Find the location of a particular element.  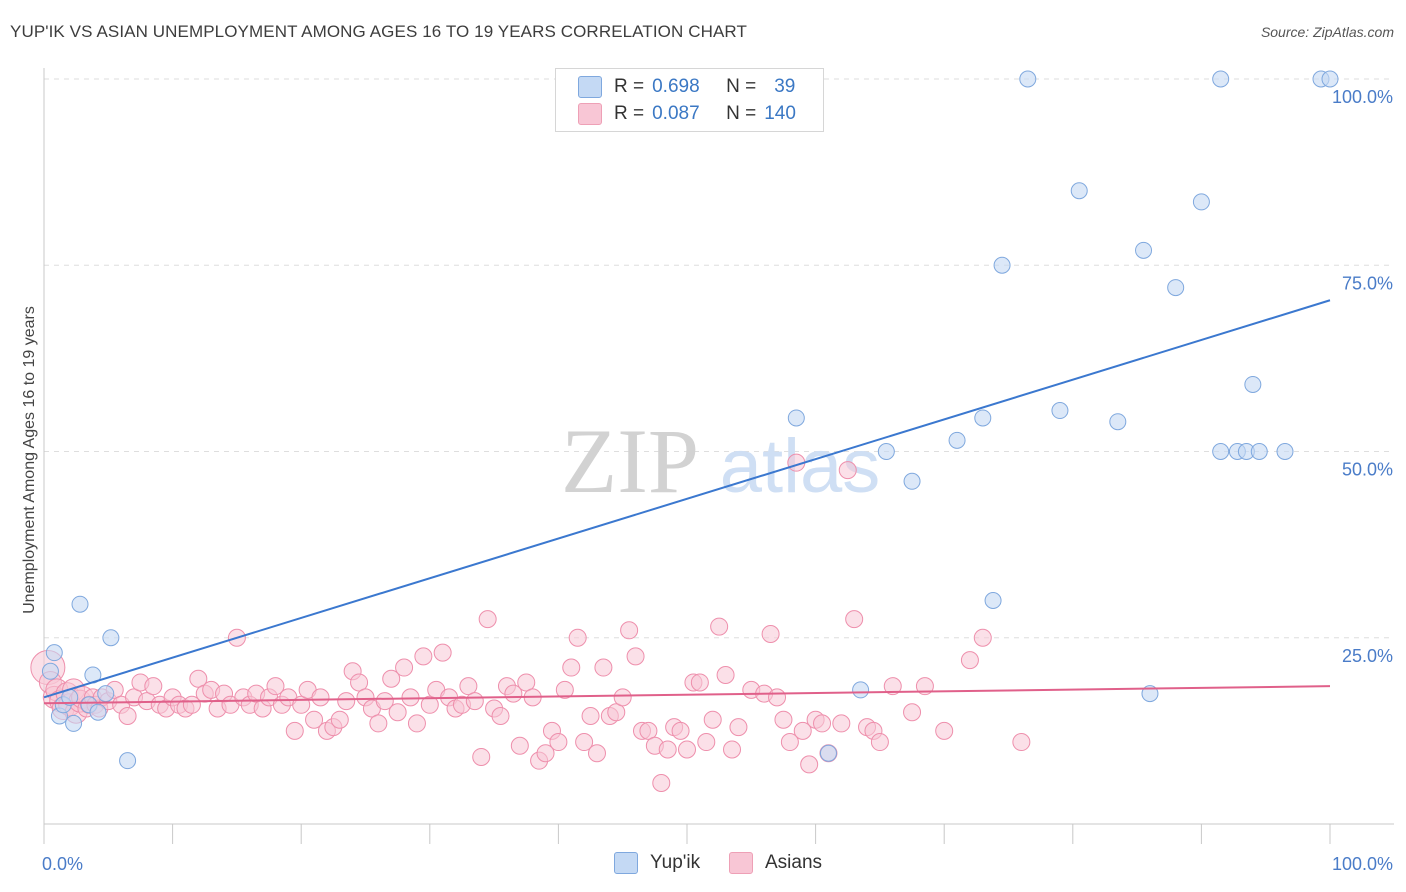

legend-swatch-yupik is located at coordinates (590, 87).